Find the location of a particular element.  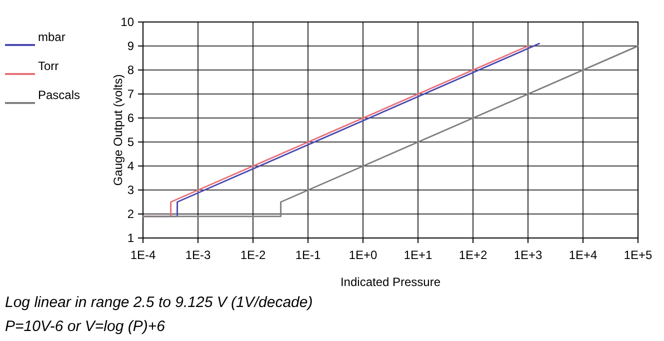

y-tick-label: 4 is located at coordinates (130, 166).